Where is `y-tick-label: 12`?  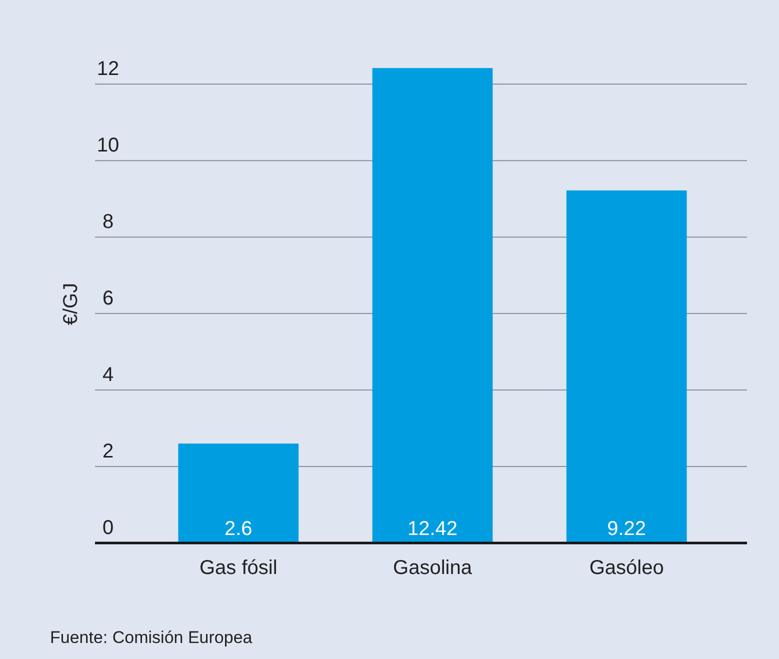
y-tick-label: 12 is located at coordinates (108, 69).